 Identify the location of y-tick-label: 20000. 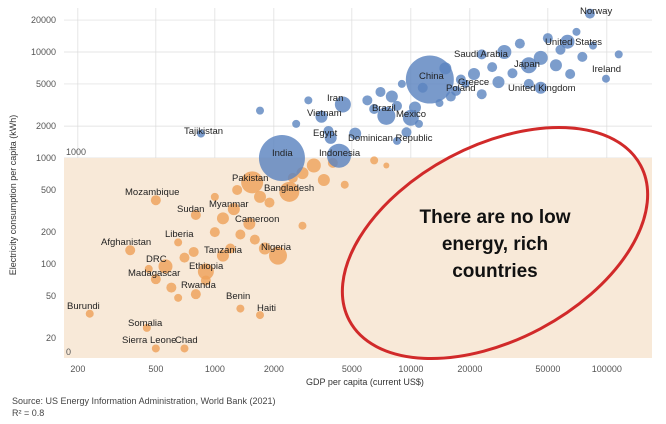
(43, 20).